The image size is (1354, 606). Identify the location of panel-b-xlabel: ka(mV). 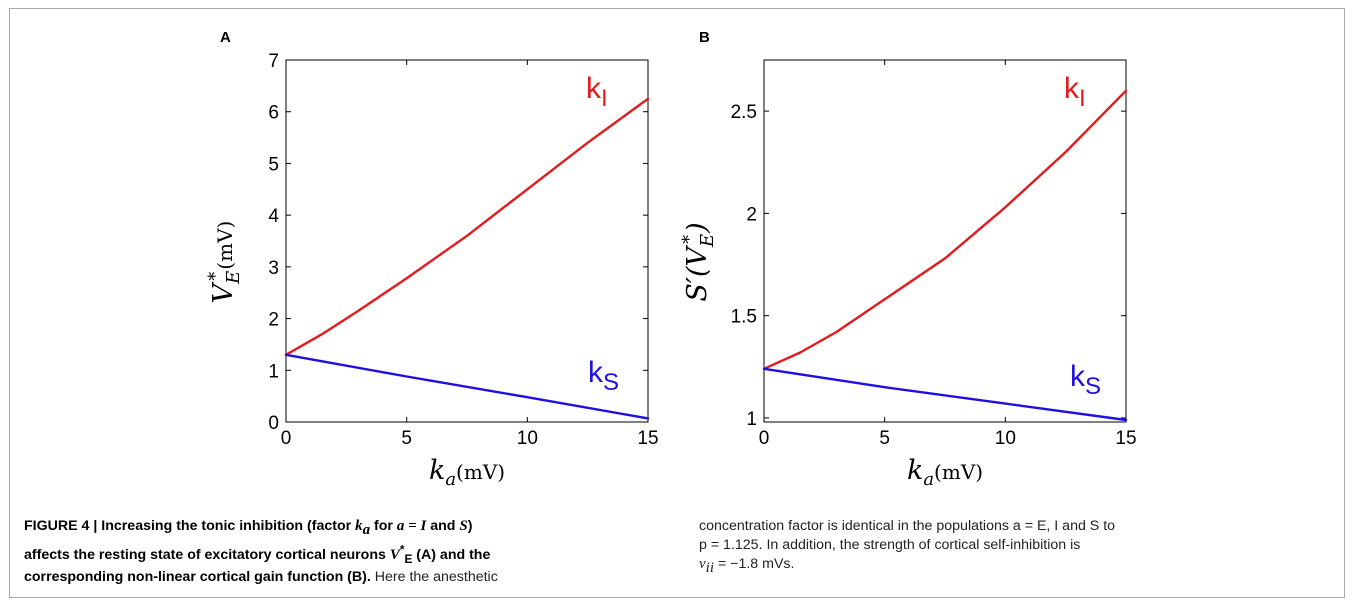
(945, 472).